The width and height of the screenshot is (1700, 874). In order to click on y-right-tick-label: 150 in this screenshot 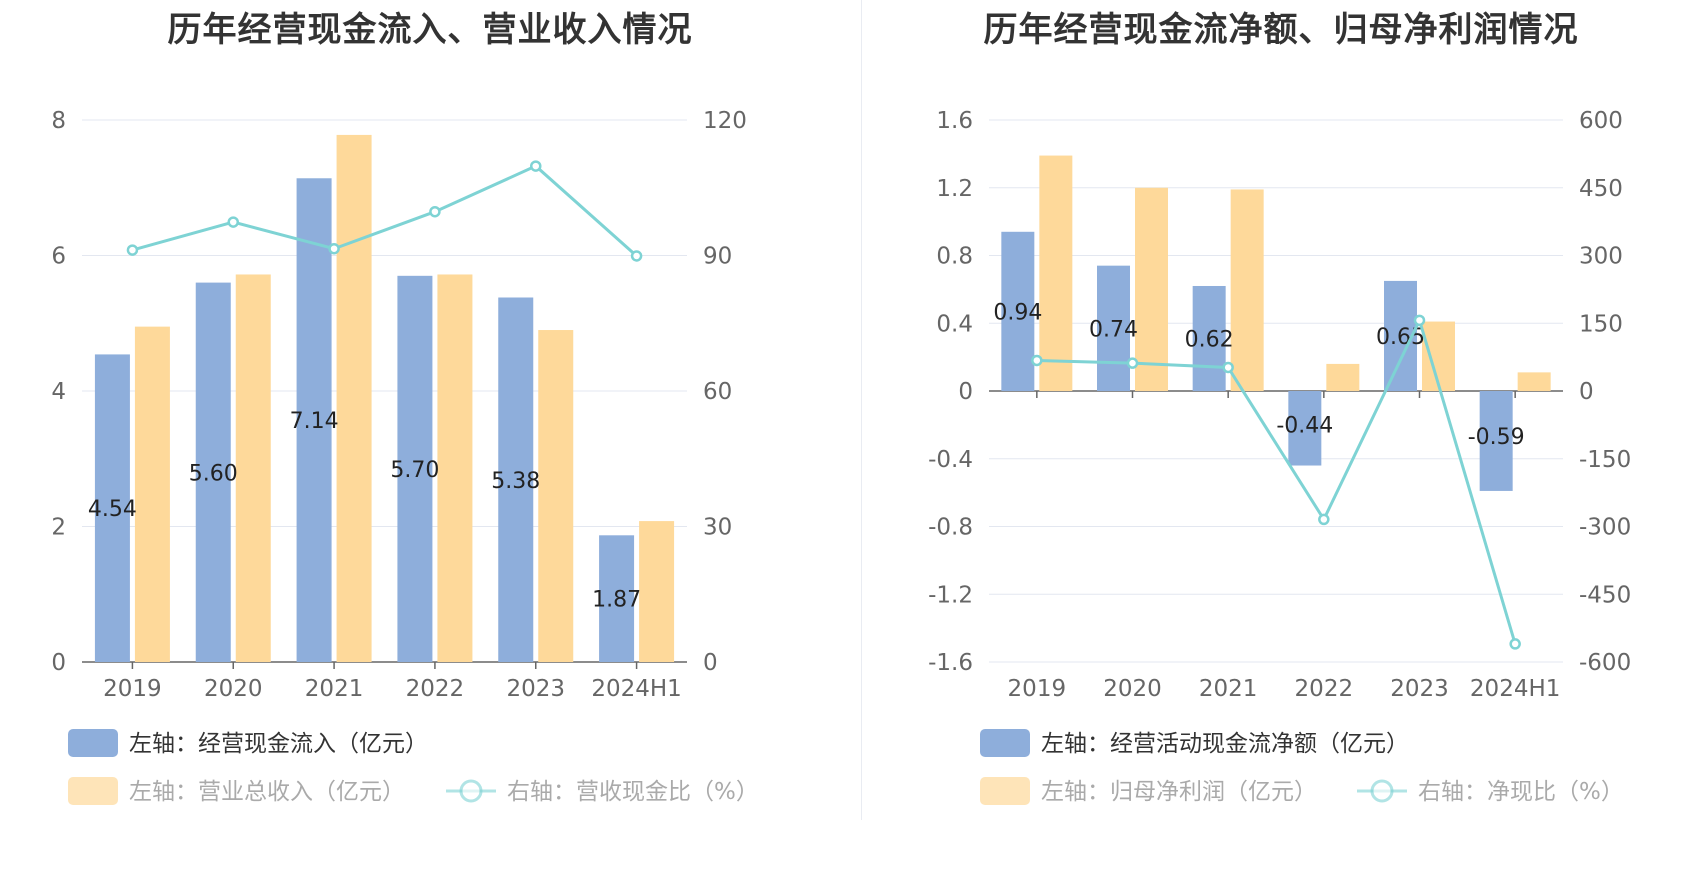, I will do `click(1601, 324)`.